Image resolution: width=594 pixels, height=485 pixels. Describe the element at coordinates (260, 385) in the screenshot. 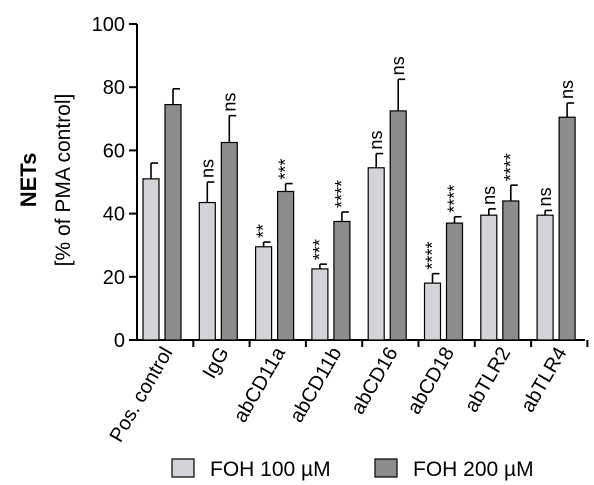

I see `x-tick-label: abCD11a` at that location.